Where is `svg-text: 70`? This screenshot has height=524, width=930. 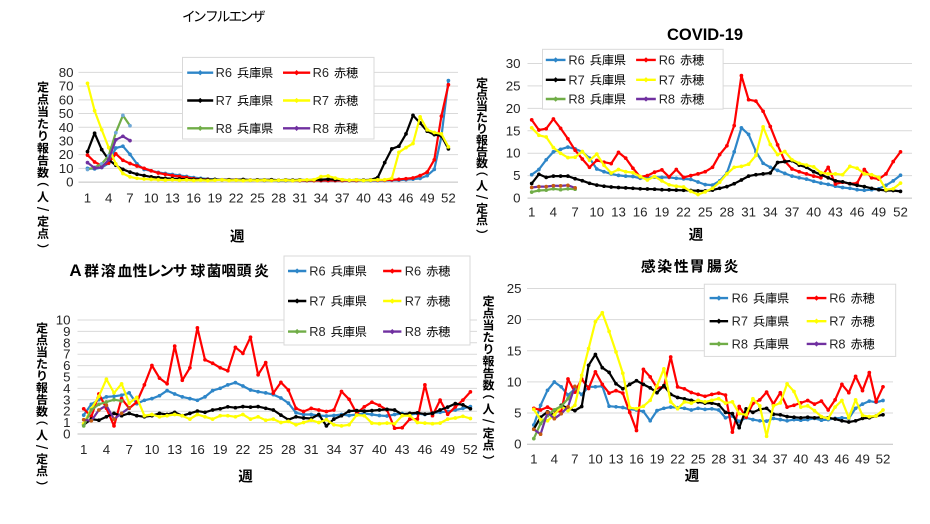 svg-text: 70 is located at coordinates (66, 86).